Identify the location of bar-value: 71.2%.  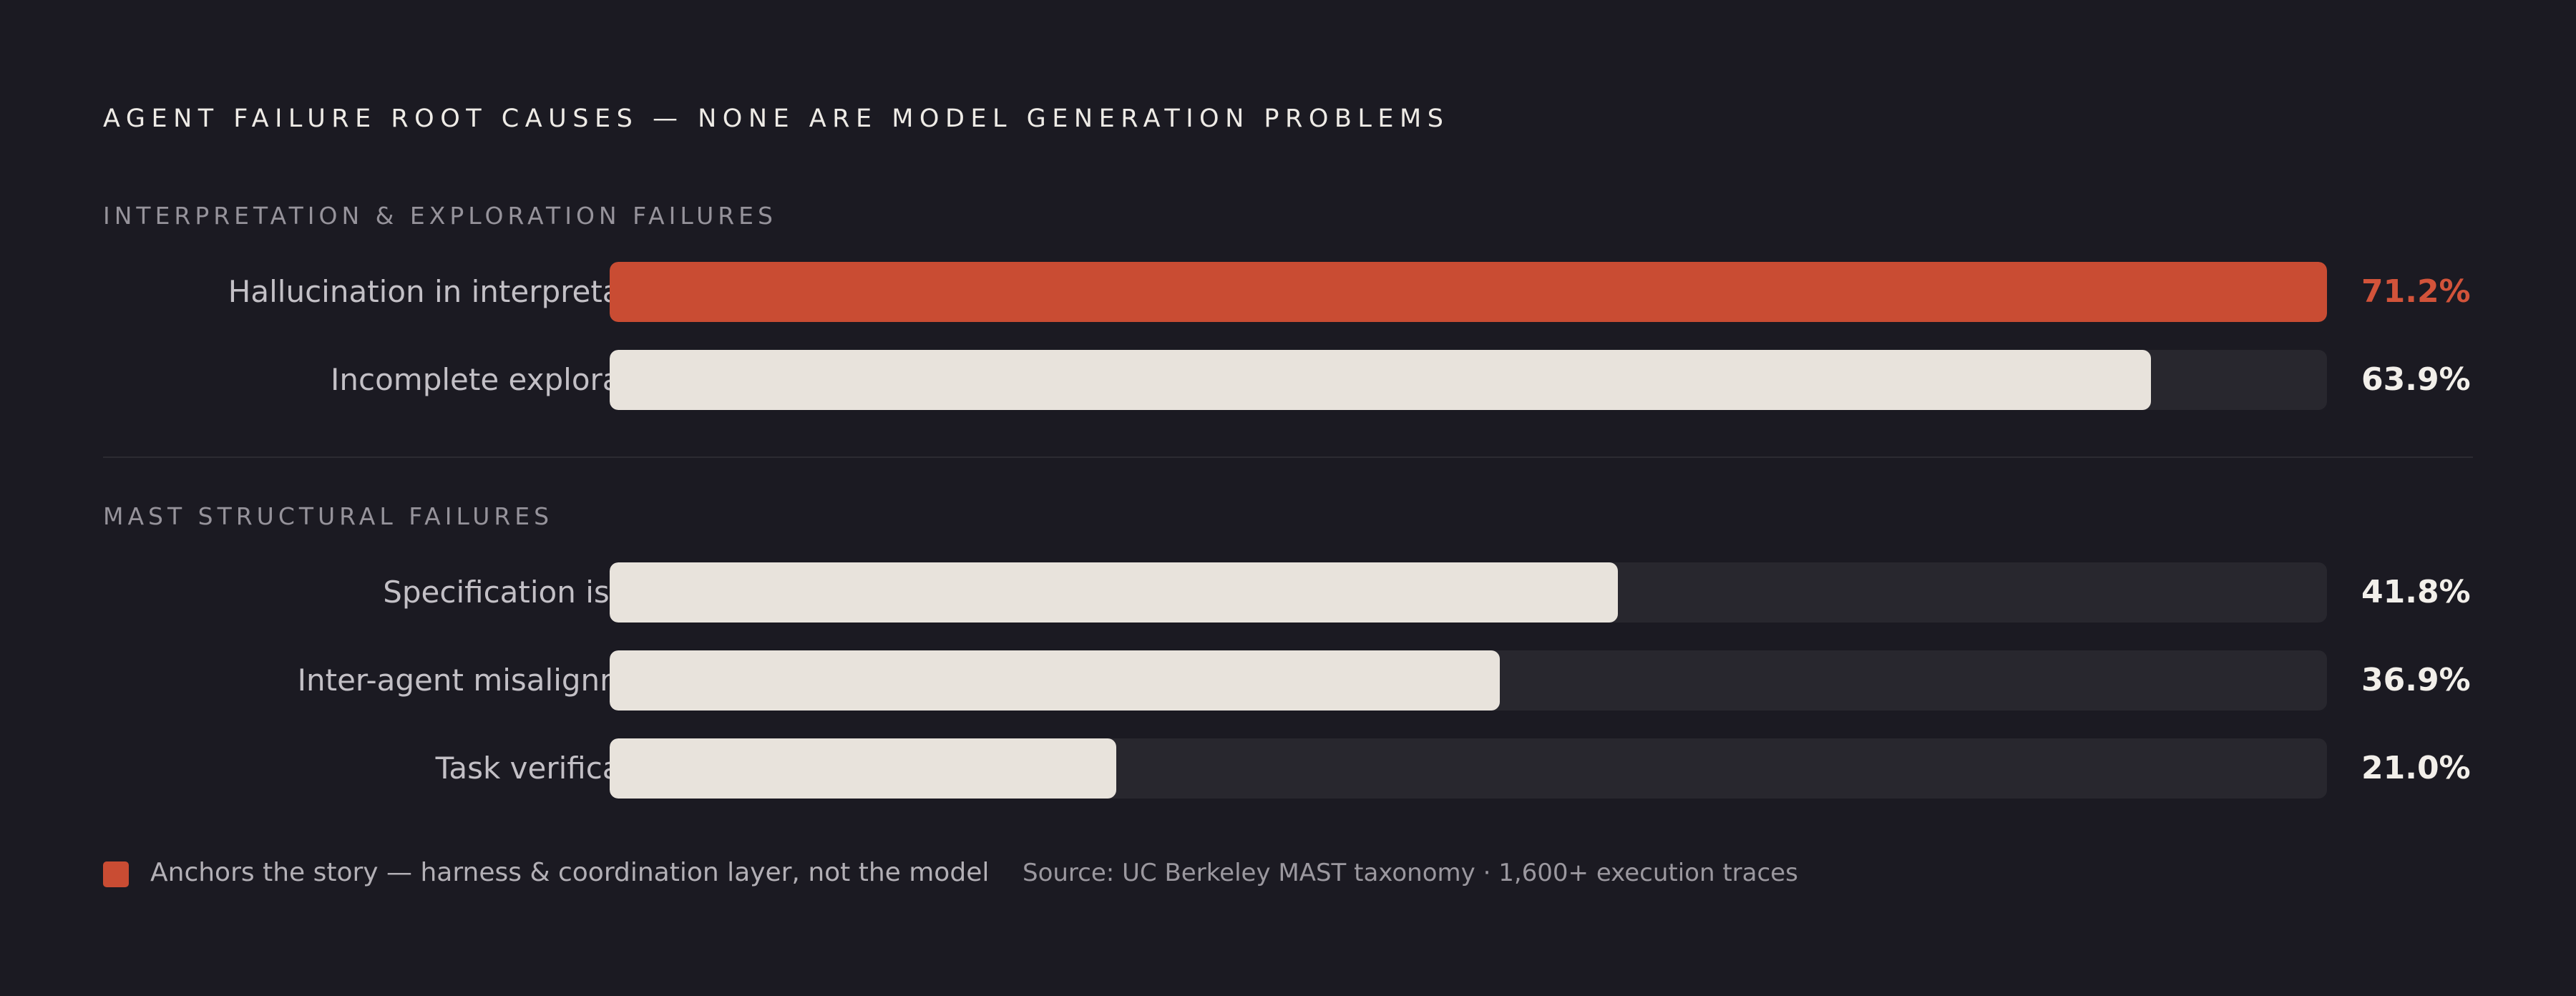
(2416, 291).